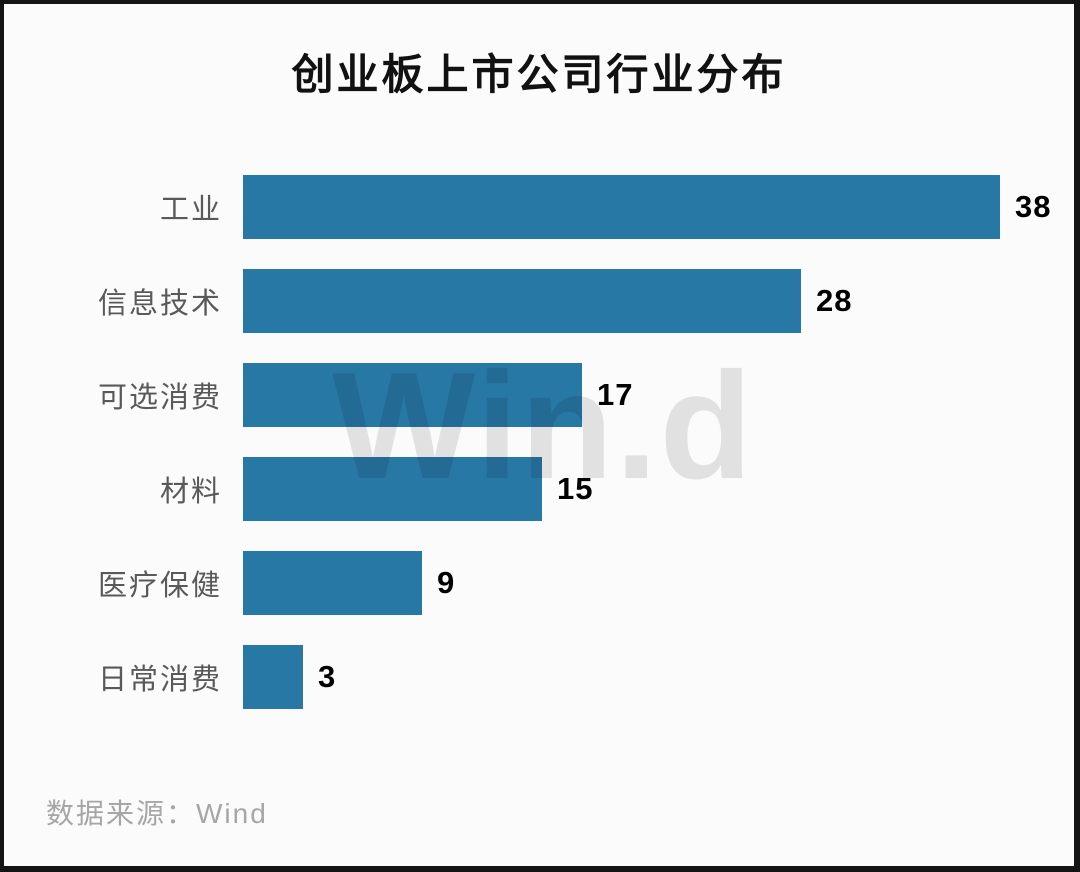  Describe the element at coordinates (159, 680) in the screenshot. I see `category-label: 日常消费` at that location.